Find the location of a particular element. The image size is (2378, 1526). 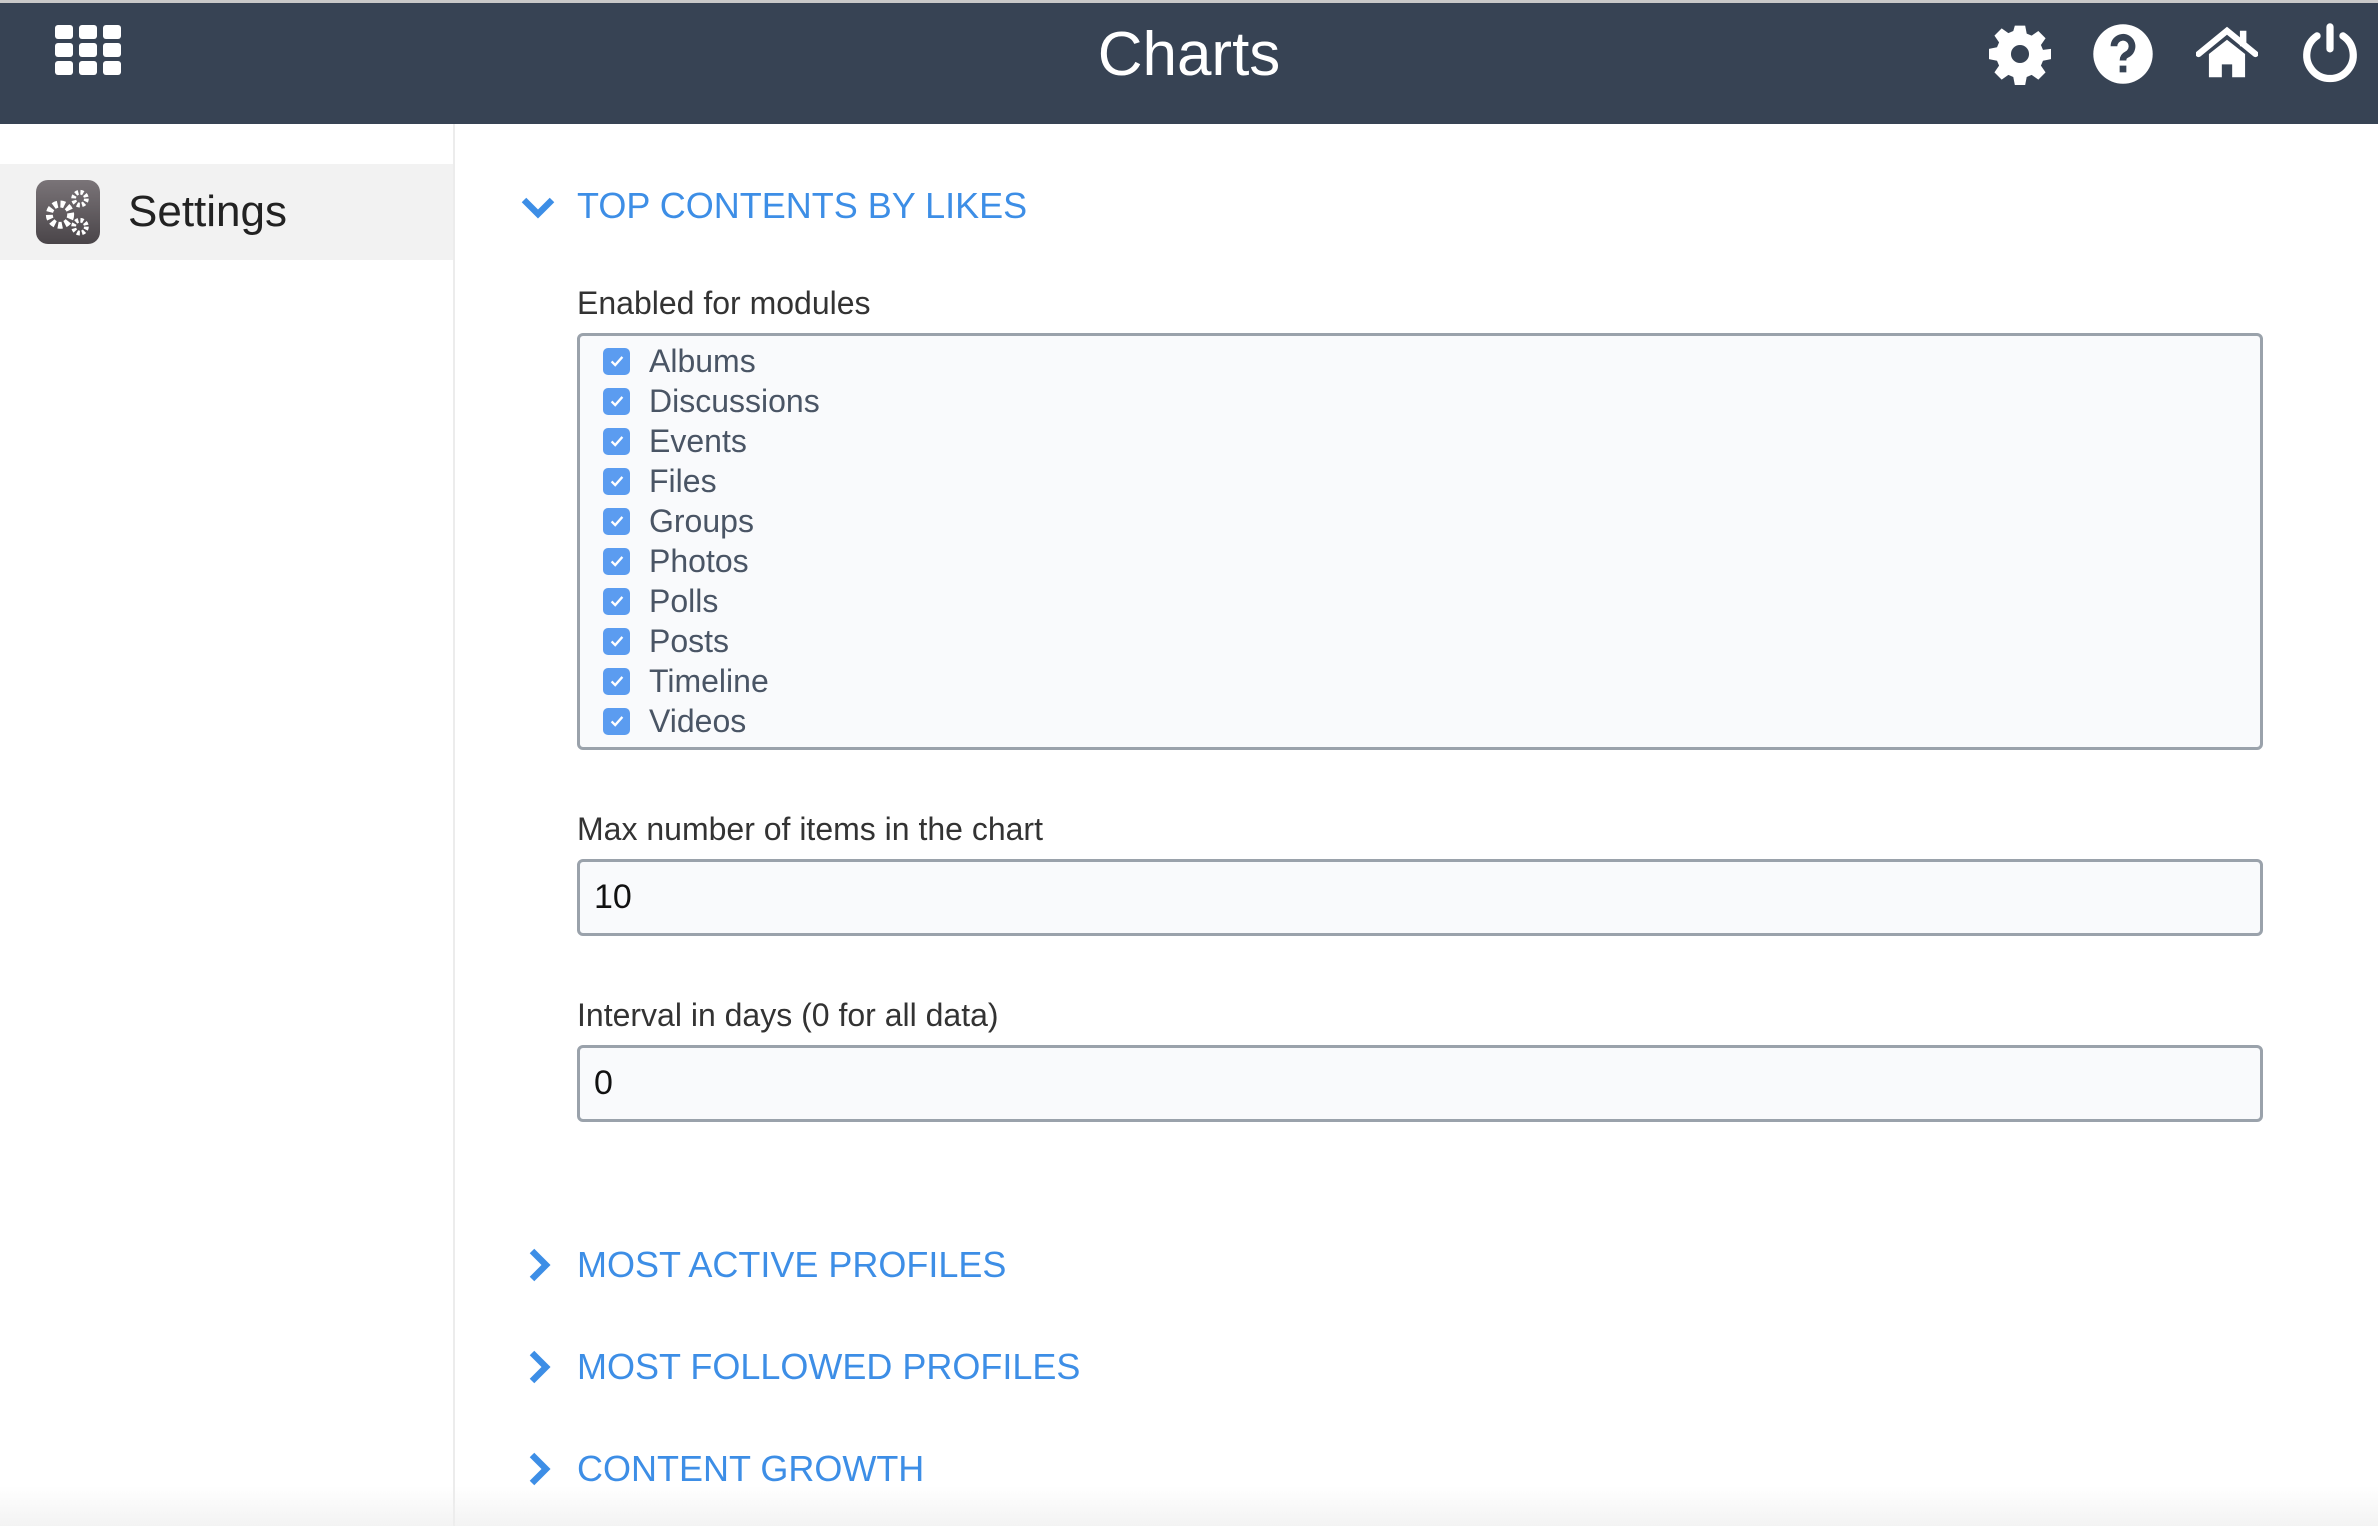

section-top-contents-by-likes: TOP CONTENTS BY LIKES is located at coordinates (772, 206).